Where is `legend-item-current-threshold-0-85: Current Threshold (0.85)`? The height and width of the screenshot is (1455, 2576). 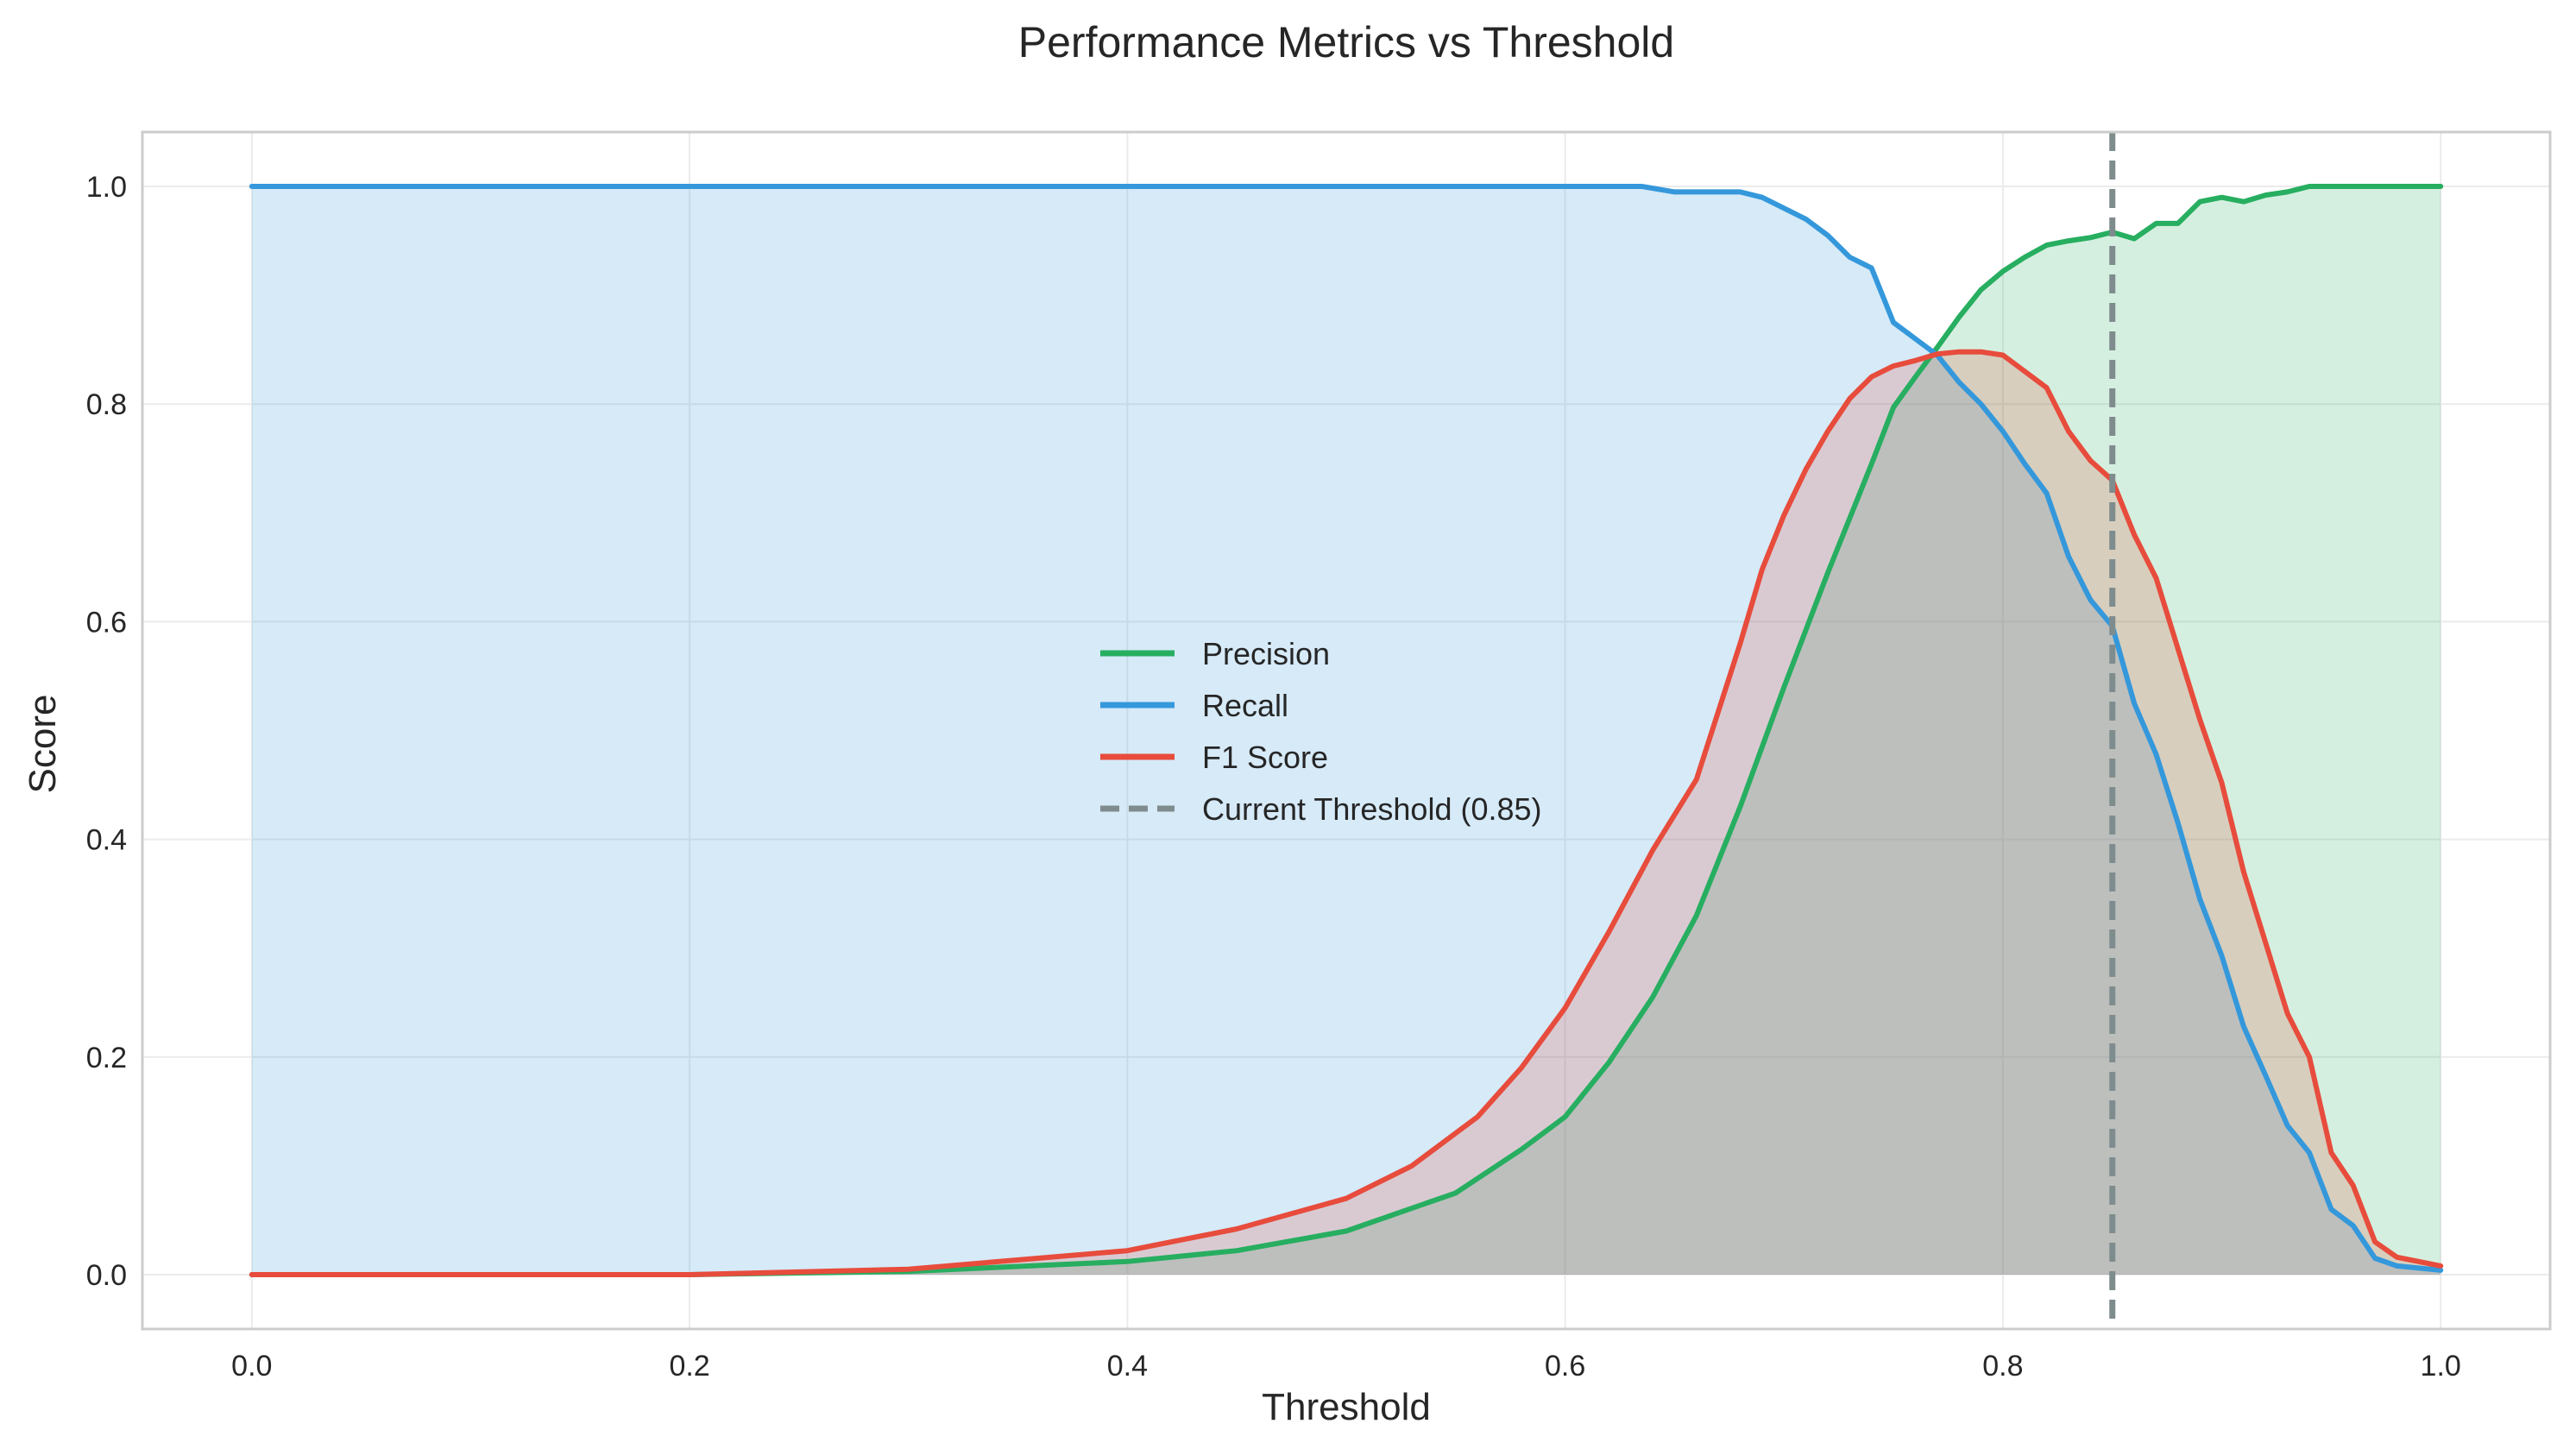 legend-item-current-threshold-0-85: Current Threshold (0.85) is located at coordinates (1321, 809).